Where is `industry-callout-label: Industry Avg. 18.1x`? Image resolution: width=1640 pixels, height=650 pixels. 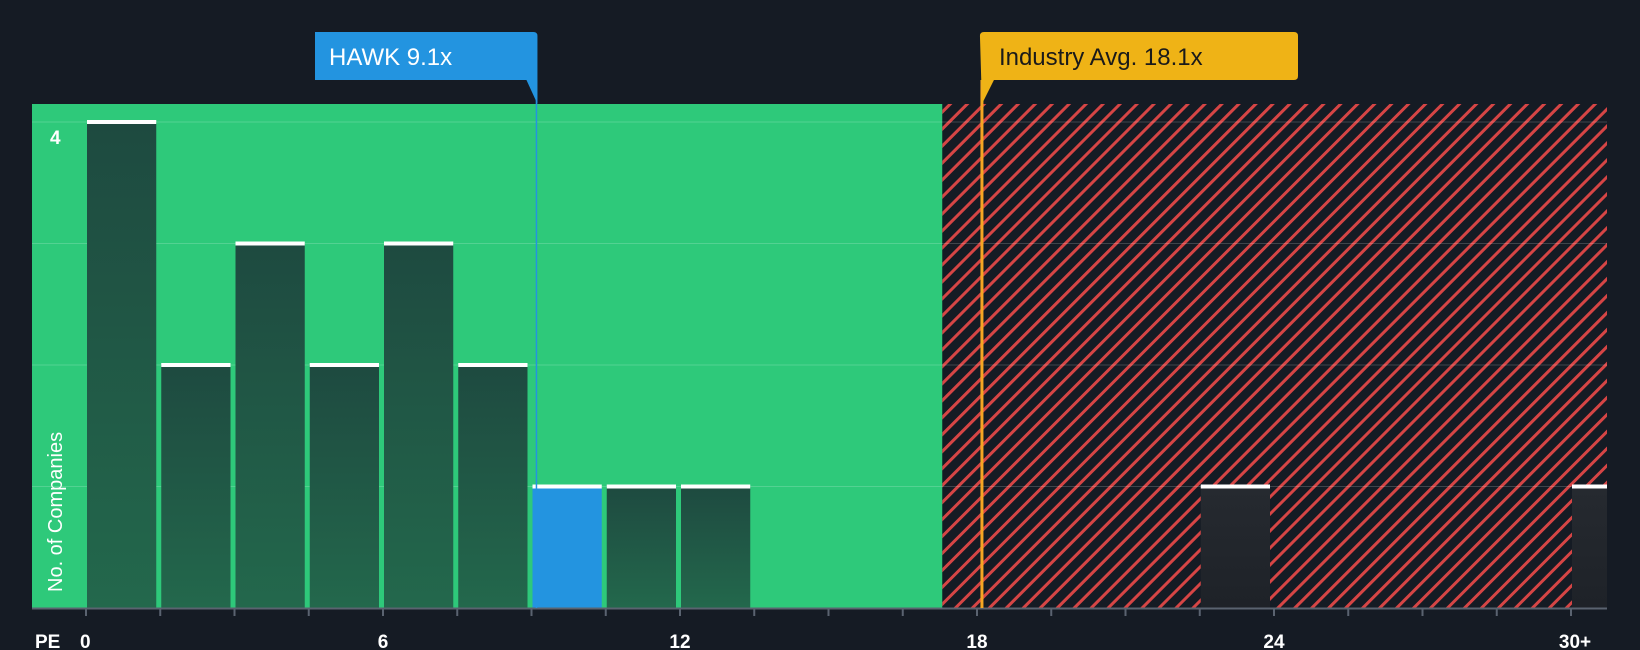
industry-callout-label: Industry Avg. 18.1x is located at coordinates (1101, 57).